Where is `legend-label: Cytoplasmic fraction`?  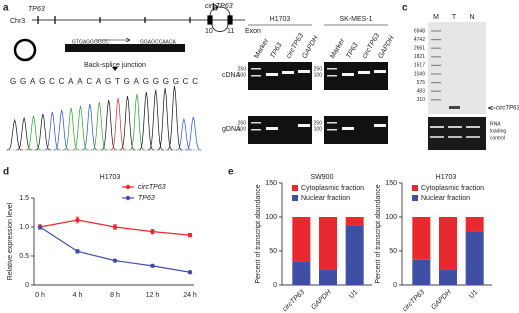
legend-label: Cytoplasmic fraction is located at coordinates (452, 188).